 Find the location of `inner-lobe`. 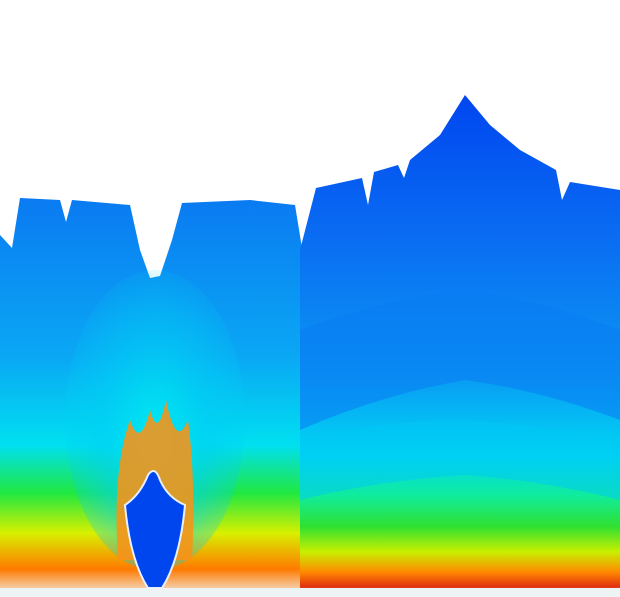

inner-lobe is located at coordinates (155, 529).